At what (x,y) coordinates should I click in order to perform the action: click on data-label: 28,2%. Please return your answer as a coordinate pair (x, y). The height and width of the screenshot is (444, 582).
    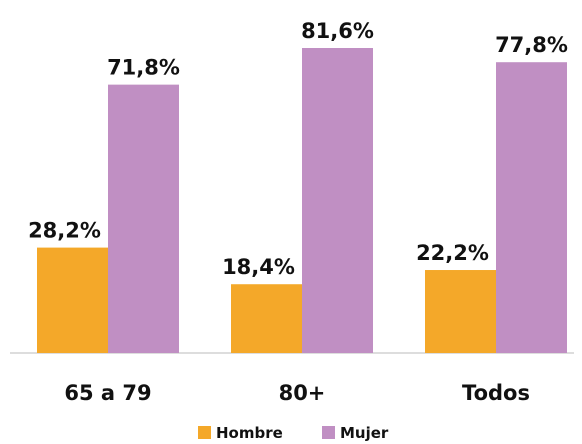
    Looking at the image, I should click on (64, 231).